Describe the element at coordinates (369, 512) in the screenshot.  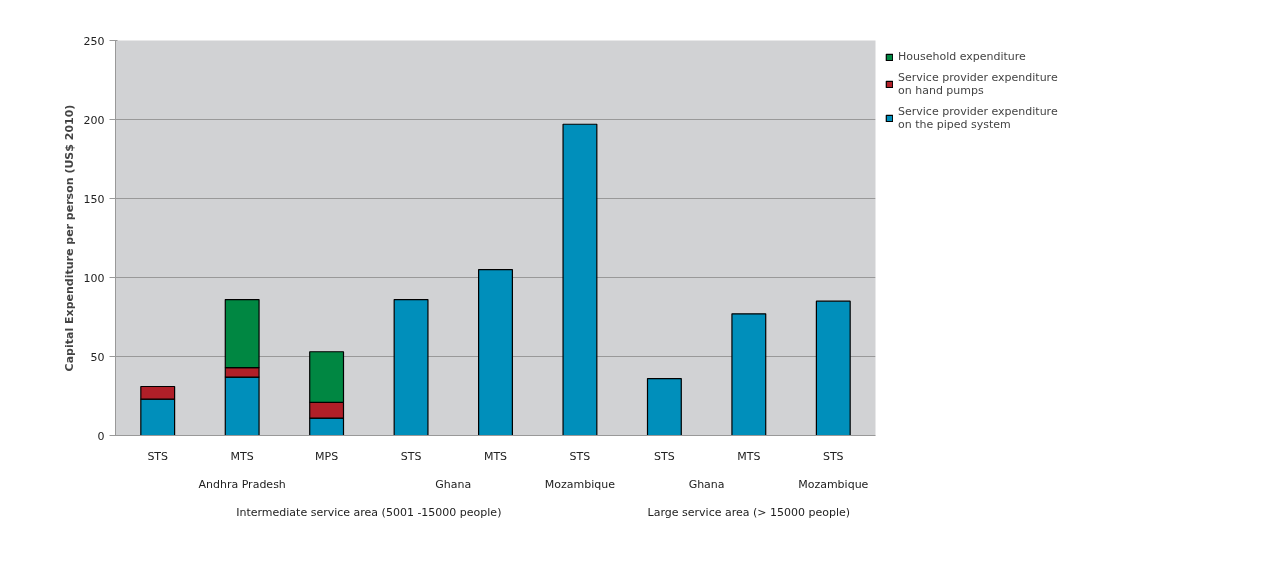
I see `text: Intermediate service area (5001 -15000 people)` at that location.